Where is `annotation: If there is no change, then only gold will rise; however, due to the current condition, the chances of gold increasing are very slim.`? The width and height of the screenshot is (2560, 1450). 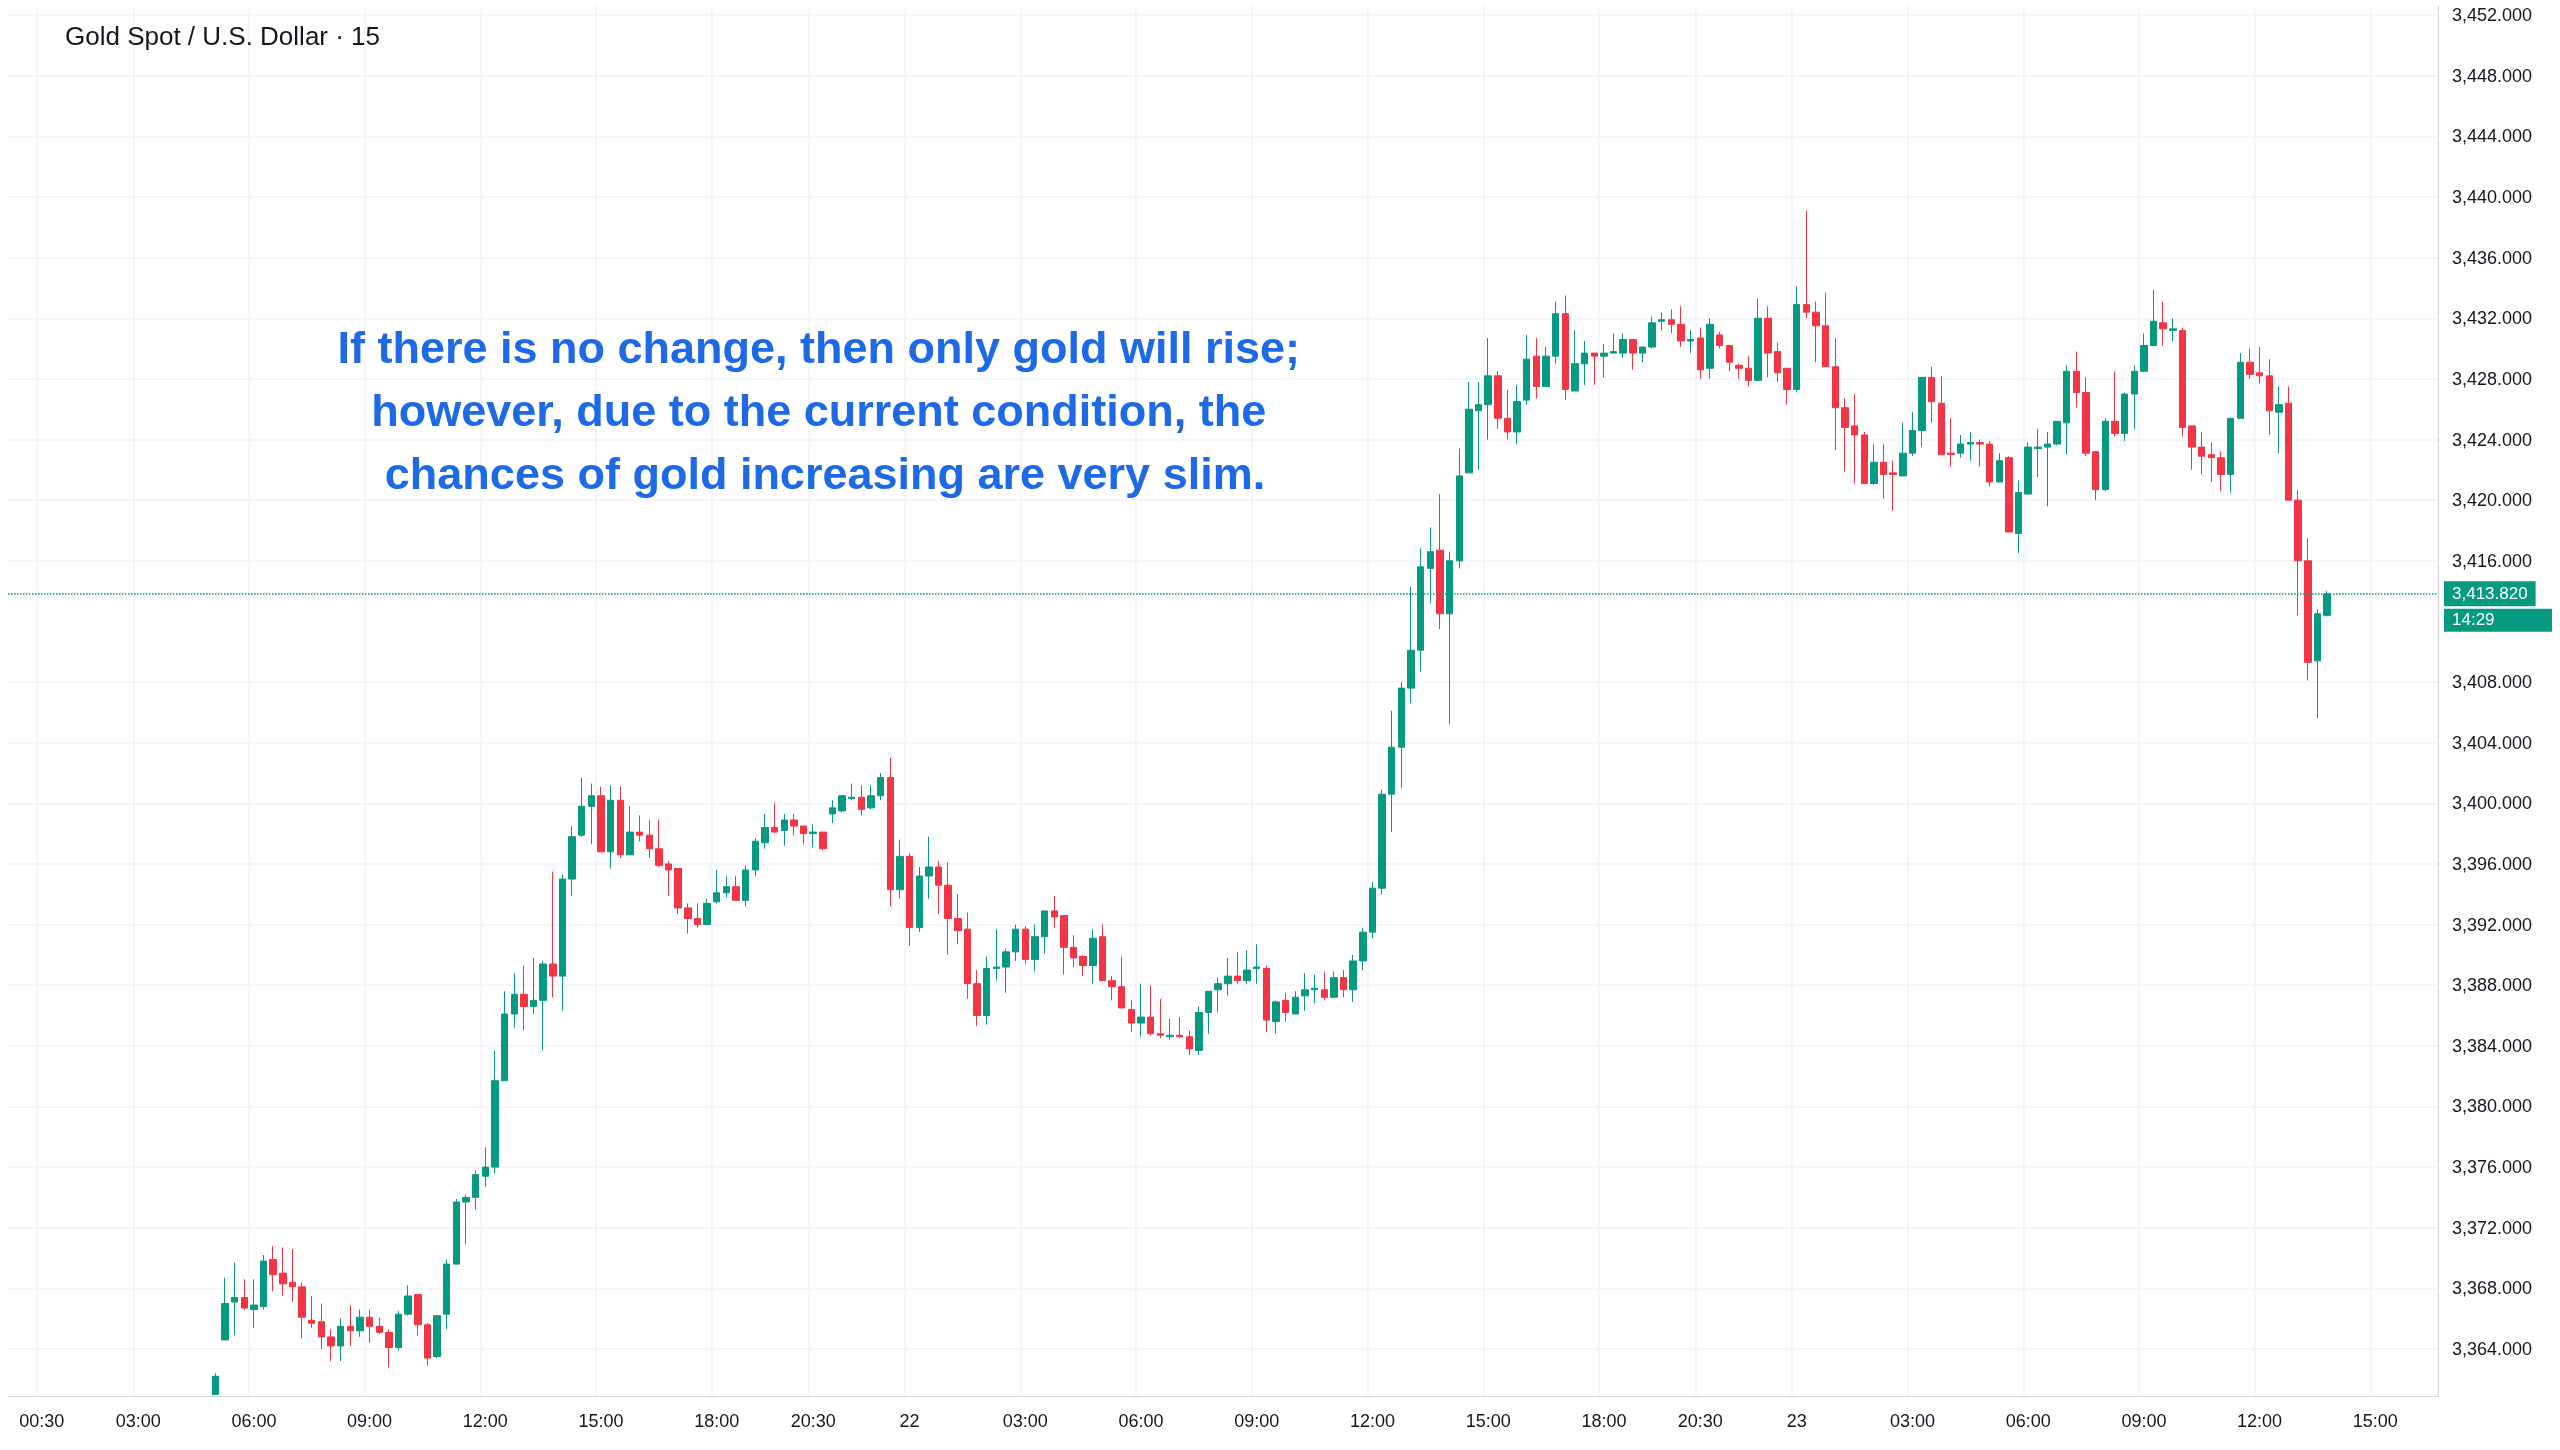 annotation: If there is no change, then only gold will rise; however, due to the current condition, the chances of gold increasing are very slim. is located at coordinates (825, 410).